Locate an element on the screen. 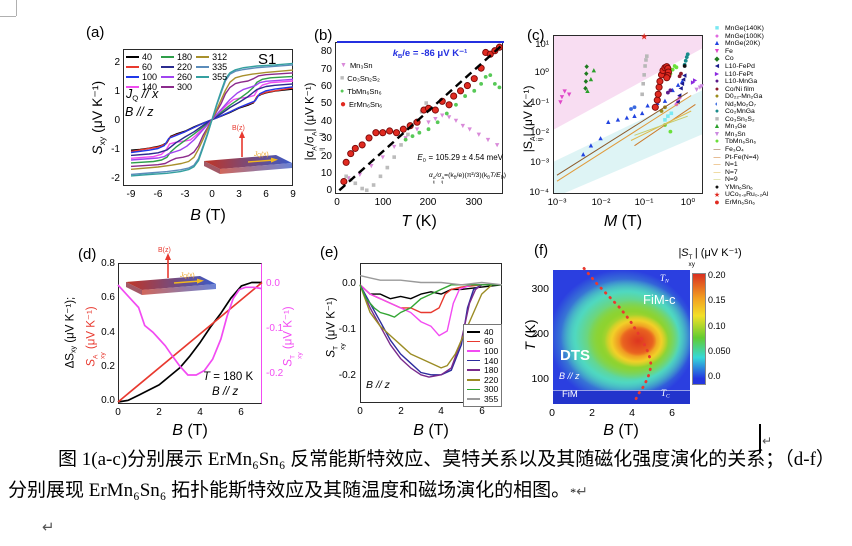 The height and width of the screenshot is (546, 852). band-clip is located at coordinates (628, 114).